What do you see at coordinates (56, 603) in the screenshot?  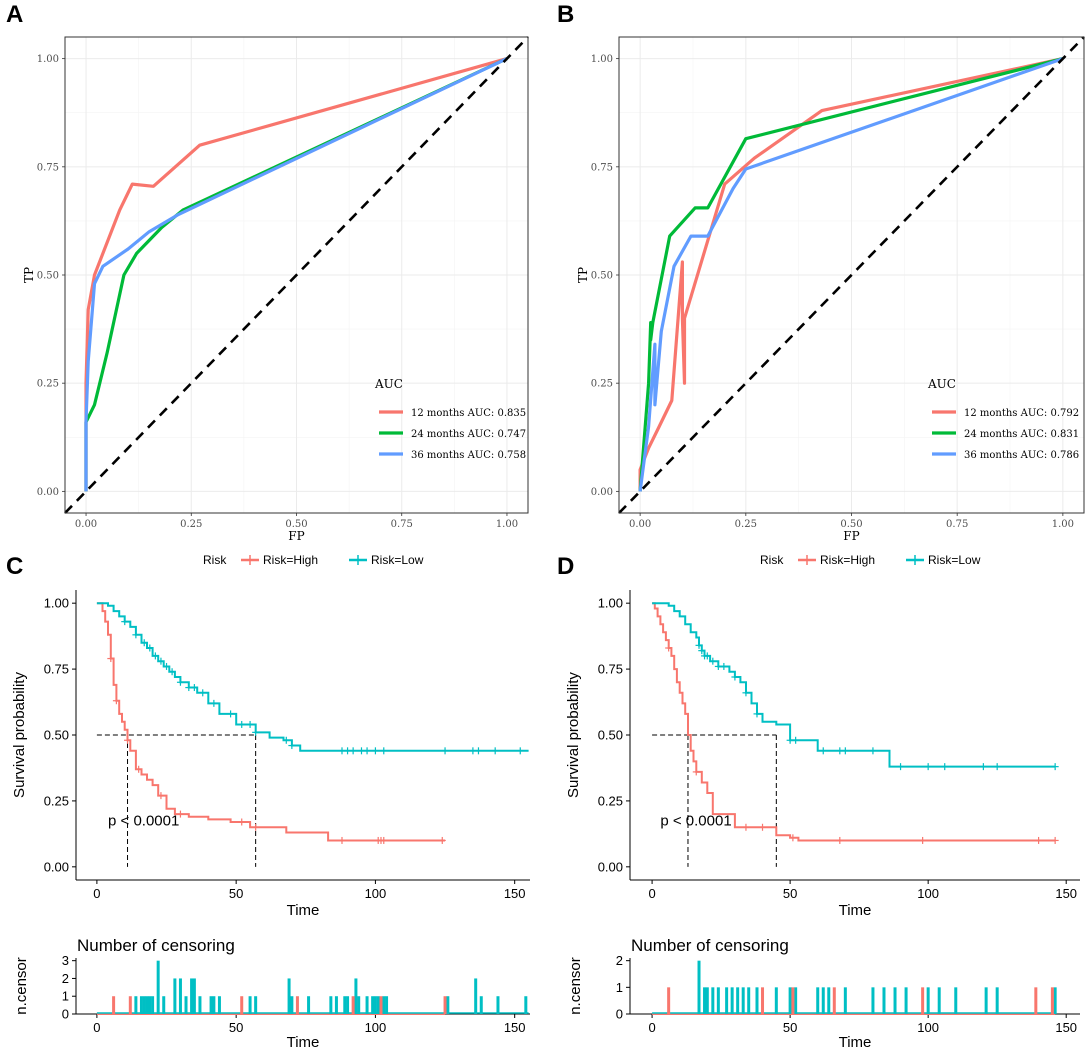 I see `y-tick-label: 1.00` at bounding box center [56, 603].